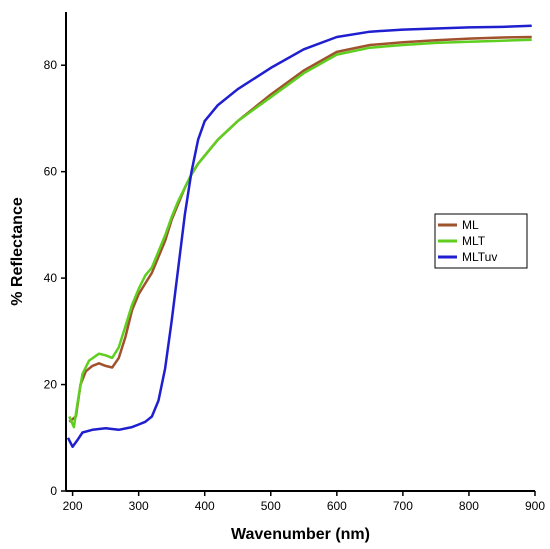 The width and height of the screenshot is (550, 549). I want to click on x-axis-title: Wavenumber (nm), so click(300, 534).